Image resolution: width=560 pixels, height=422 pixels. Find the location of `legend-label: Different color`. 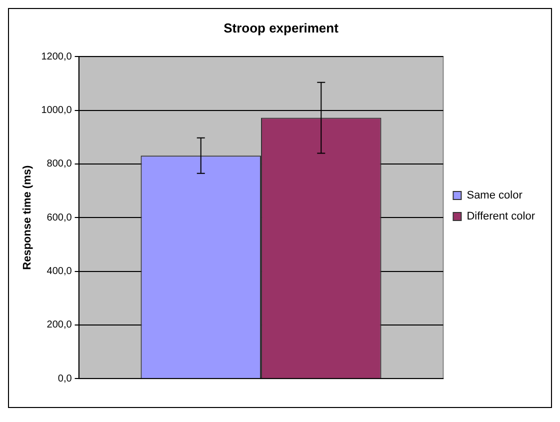

legend-label: Different color is located at coordinates (501, 216).